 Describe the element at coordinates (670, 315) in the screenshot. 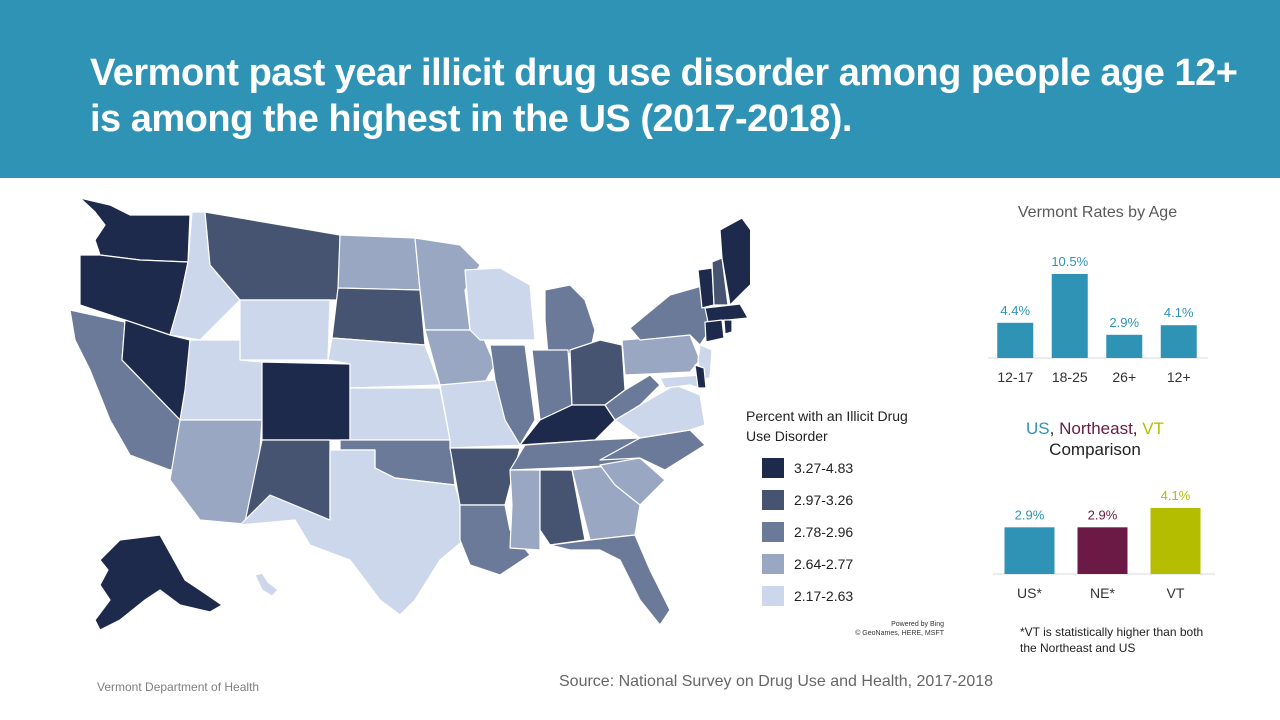

I see `state-ny` at that location.